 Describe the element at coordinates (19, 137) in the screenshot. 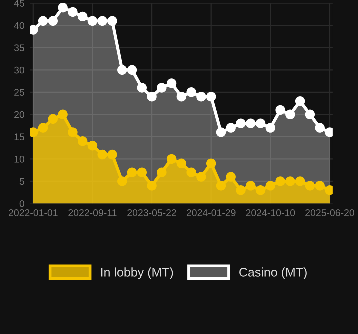

I see `y-tick-label: 15` at that location.